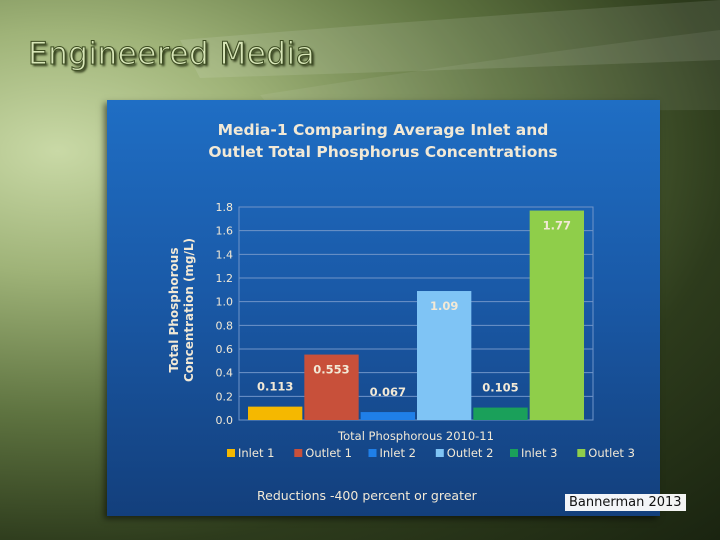 This screenshot has width=720, height=540. Describe the element at coordinates (225, 231) in the screenshot. I see `y-tick-label: 1.6` at that location.